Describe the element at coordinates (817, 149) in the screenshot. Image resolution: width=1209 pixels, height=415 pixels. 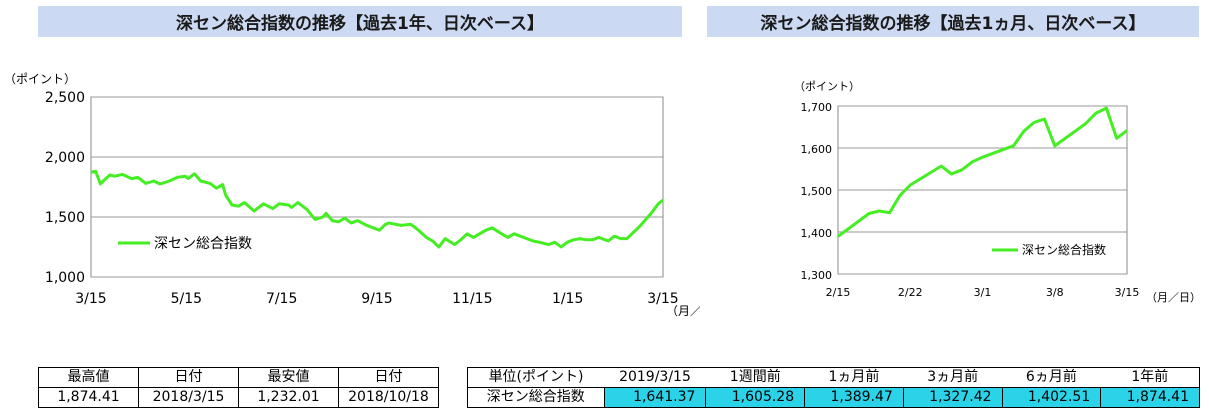
I see `y-tick-label: 1,600` at that location.